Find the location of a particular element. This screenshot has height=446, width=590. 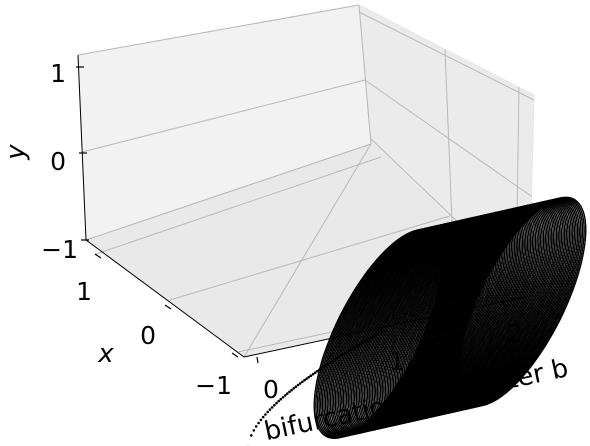

x-tick-label: −1 is located at coordinates (213, 385).